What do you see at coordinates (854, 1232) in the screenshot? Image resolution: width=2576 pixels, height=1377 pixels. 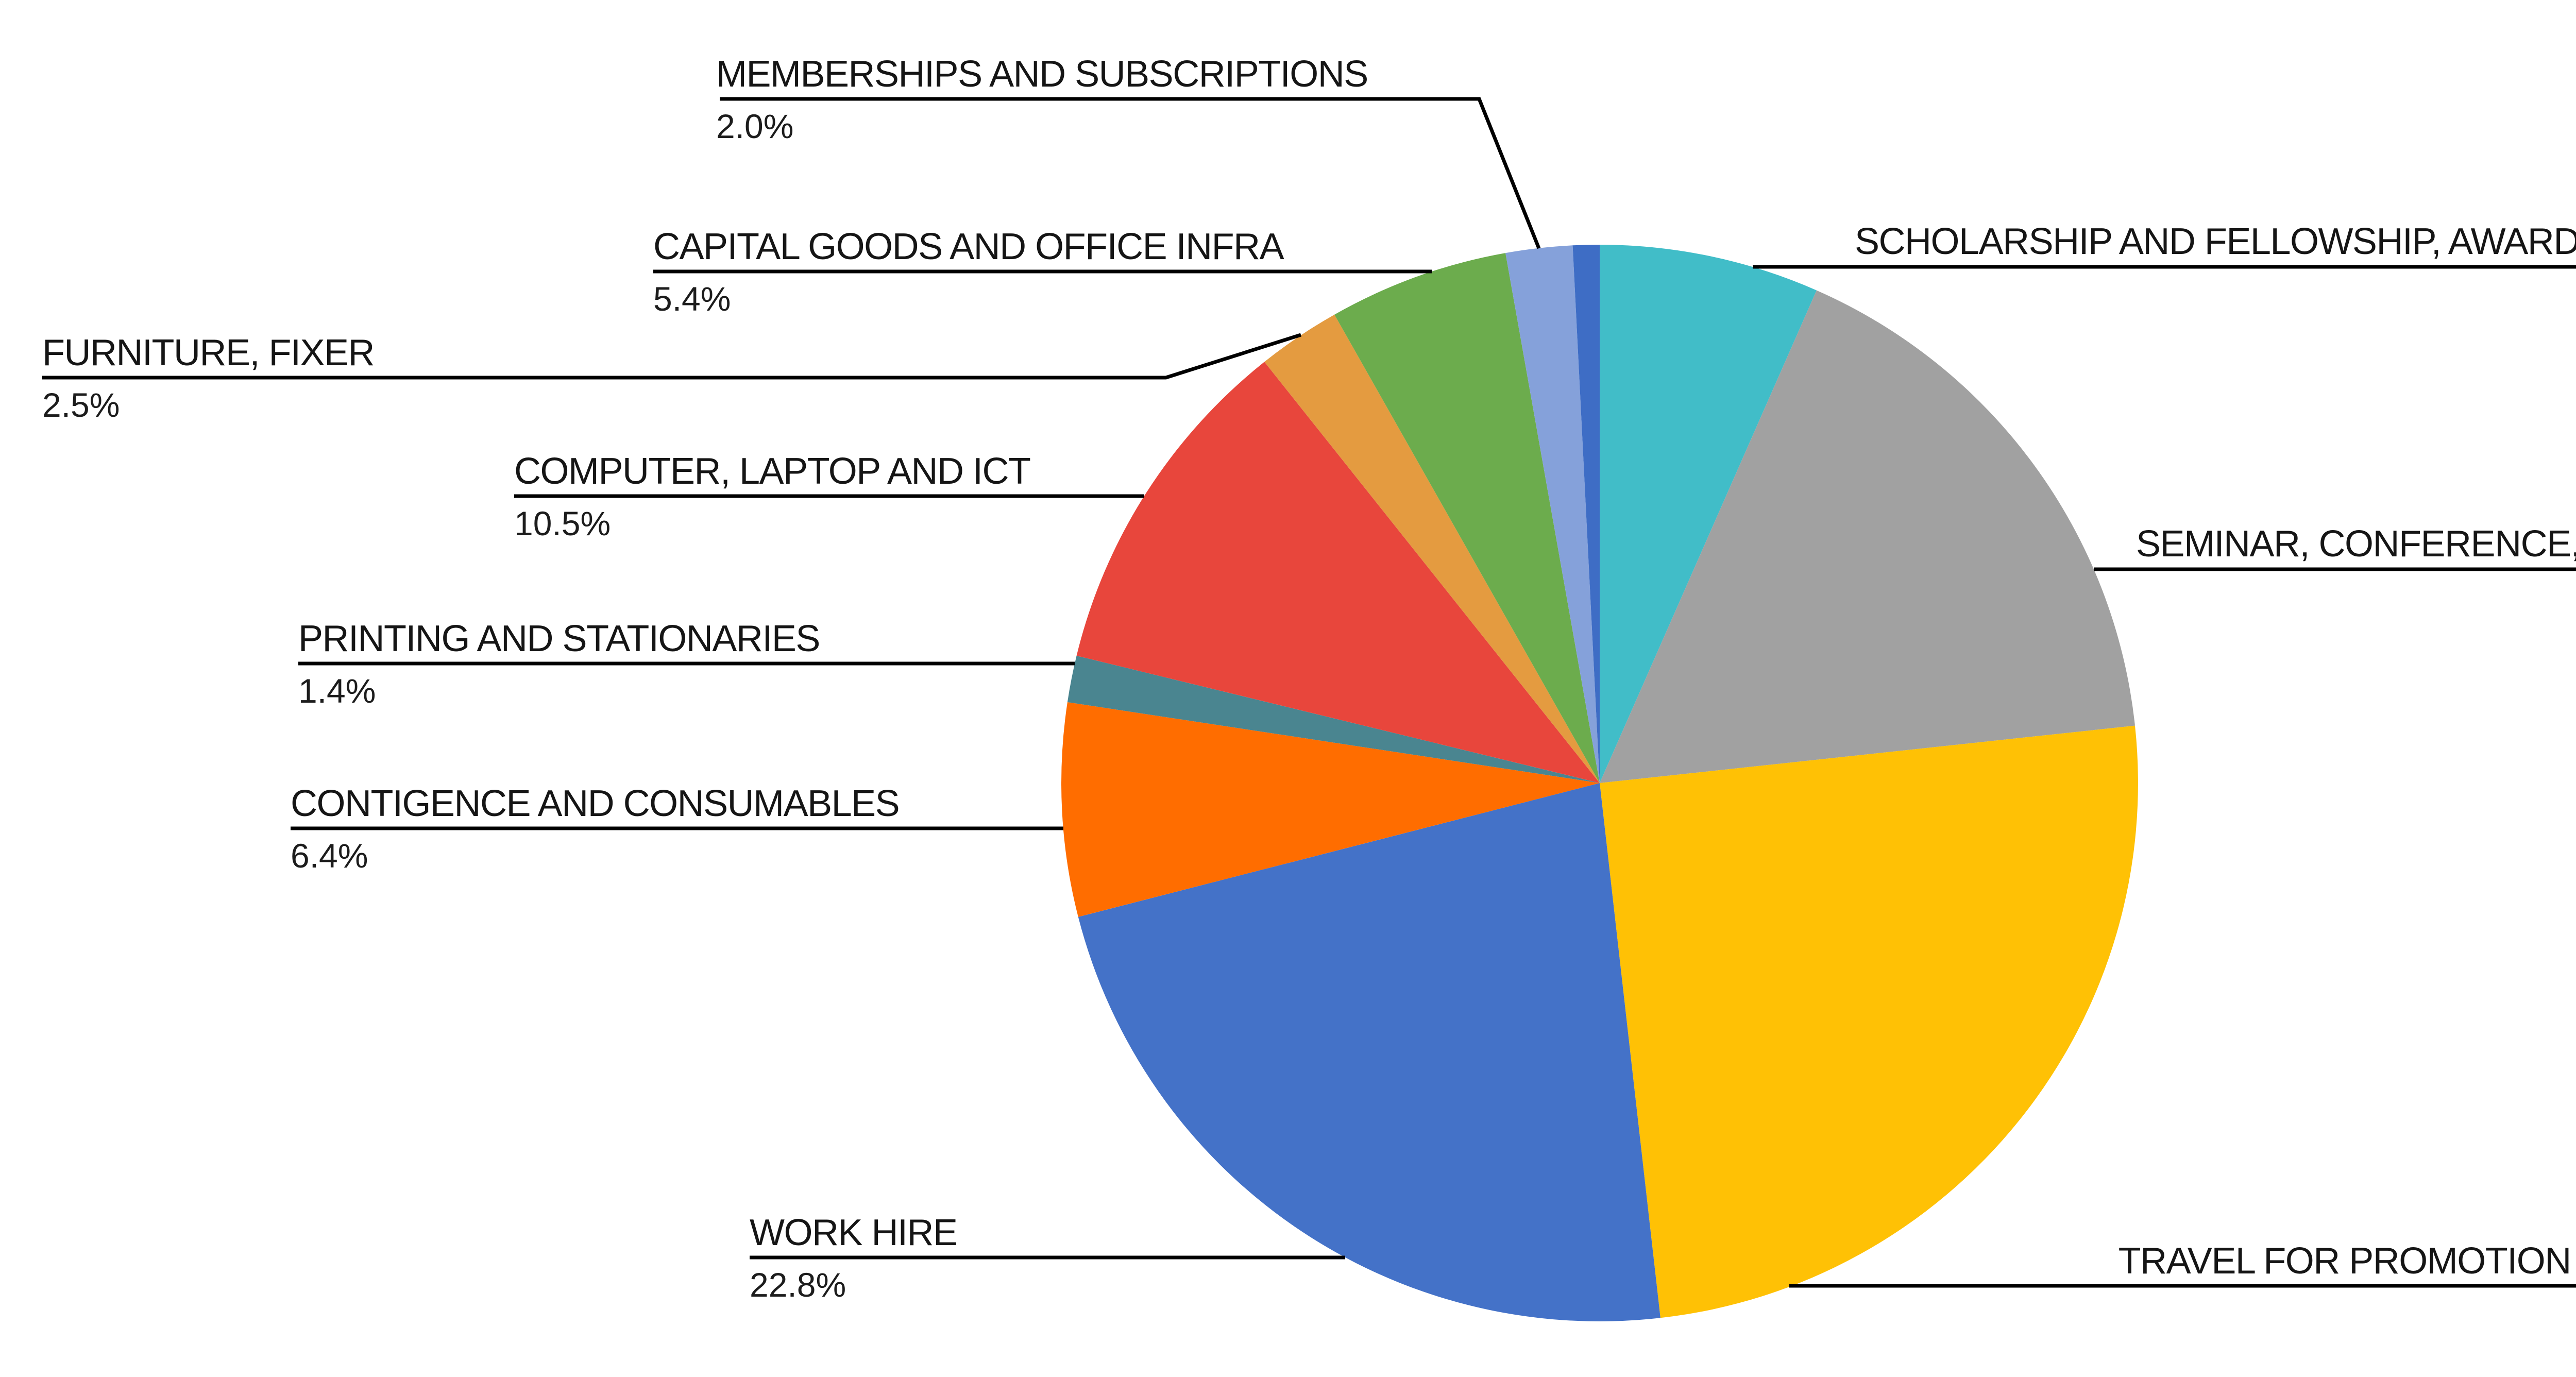 I see `callout-work-hire-label: WORK HIRE` at bounding box center [854, 1232].